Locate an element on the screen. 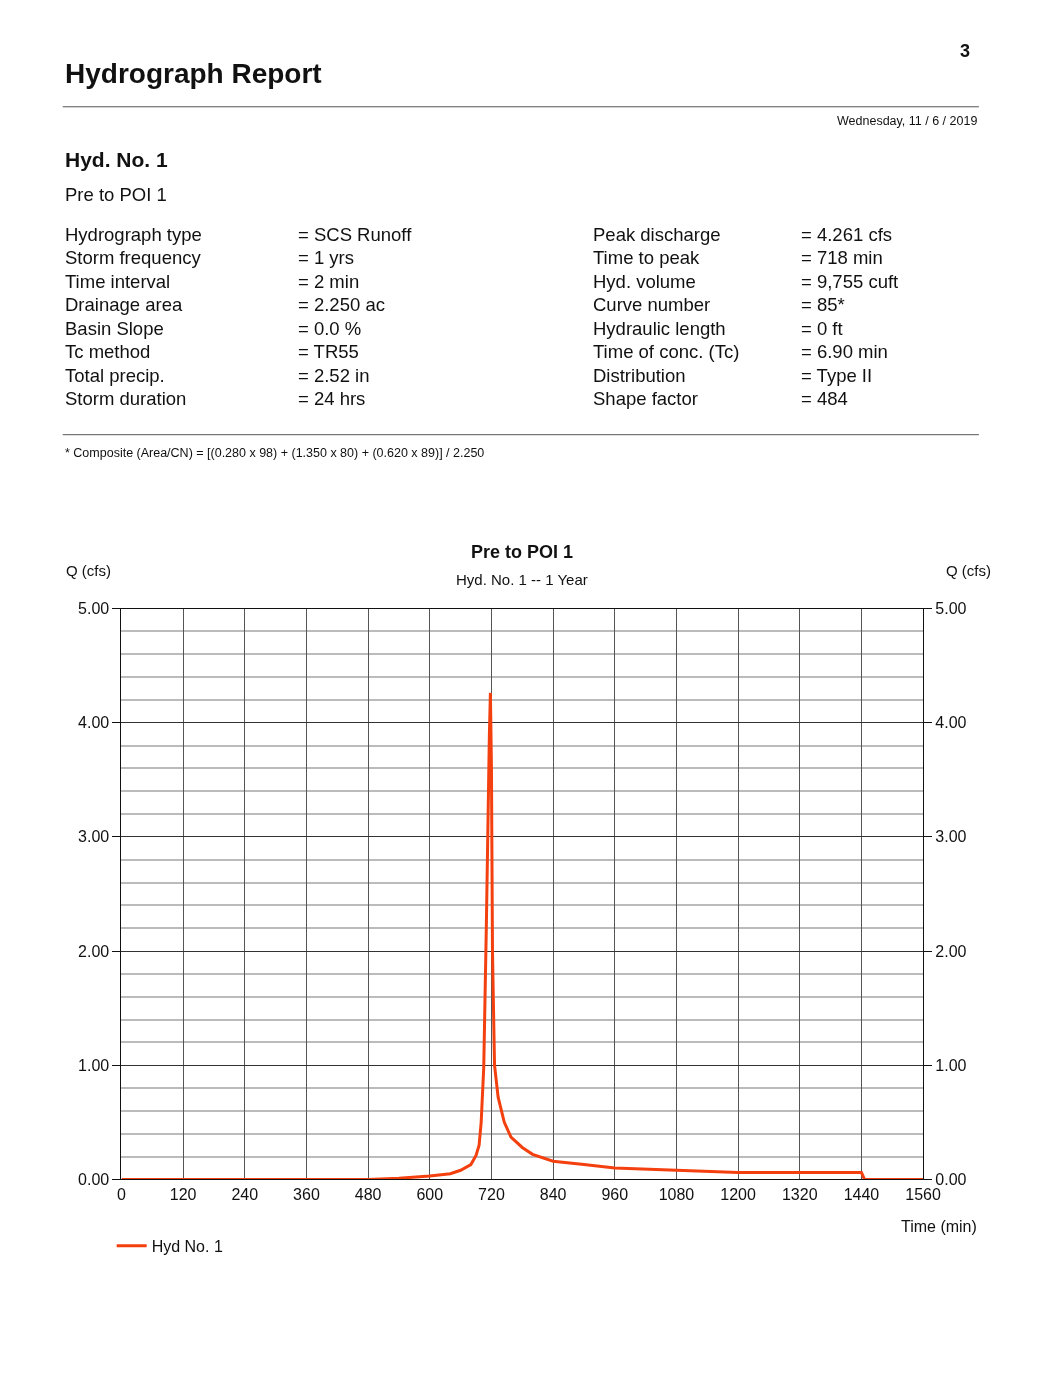 Image resolution: width=1038 pixels, height=1383 pixels. text: = 6.90 min is located at coordinates (844, 351).